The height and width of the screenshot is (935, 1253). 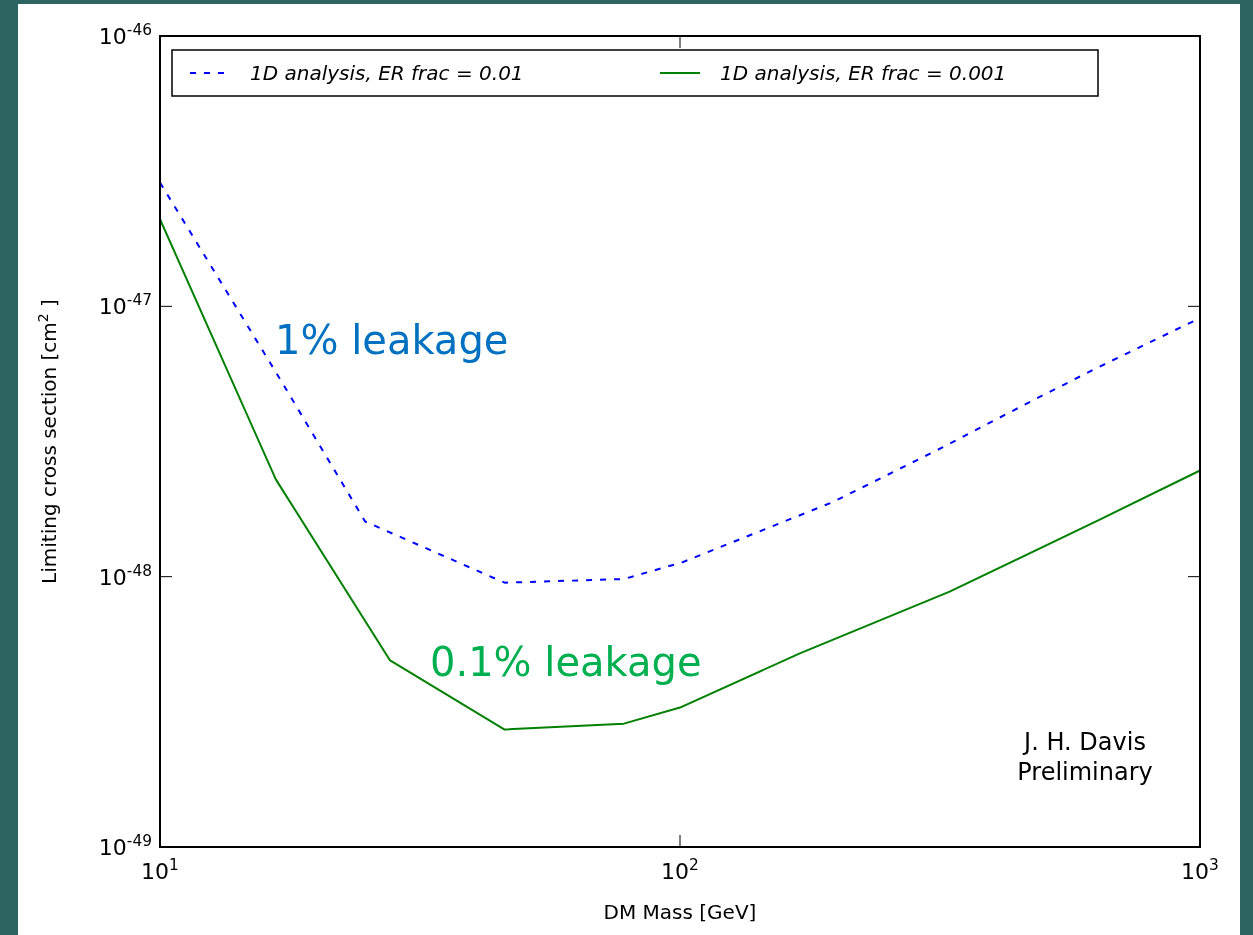 What do you see at coordinates (1200, 870) in the screenshot?
I see `x-tick-label: 10$^{3}$` at bounding box center [1200, 870].